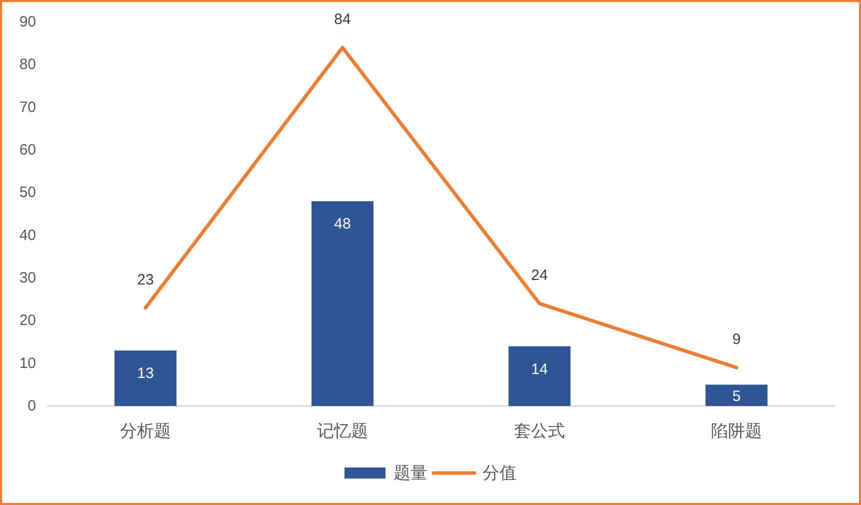 The image size is (861, 505). What do you see at coordinates (499, 473) in the screenshot?
I see `legend-label: 分值` at bounding box center [499, 473].